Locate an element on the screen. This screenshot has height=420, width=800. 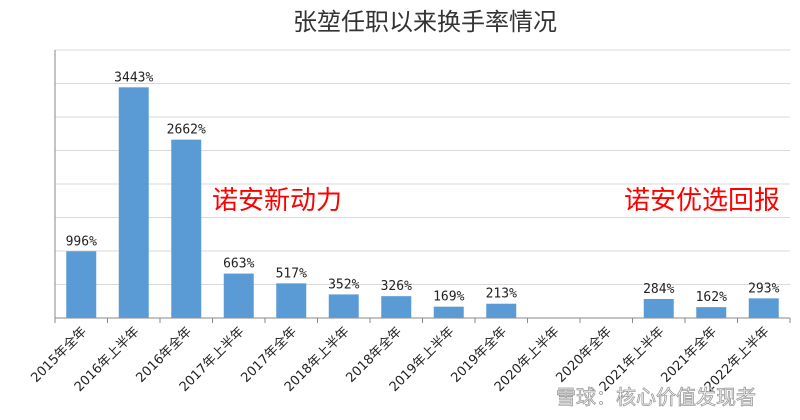
data-label: 293% is located at coordinates (763, 288).